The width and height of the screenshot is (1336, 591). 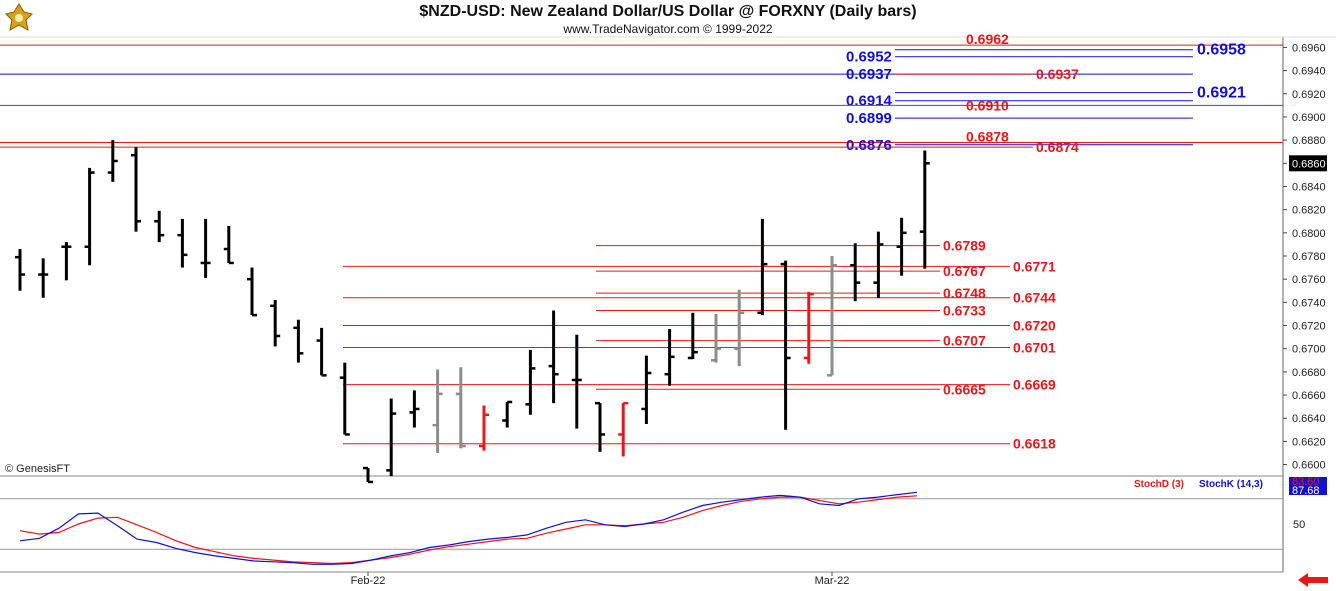 I want to click on level-label: 0.6914, so click(x=869, y=101).